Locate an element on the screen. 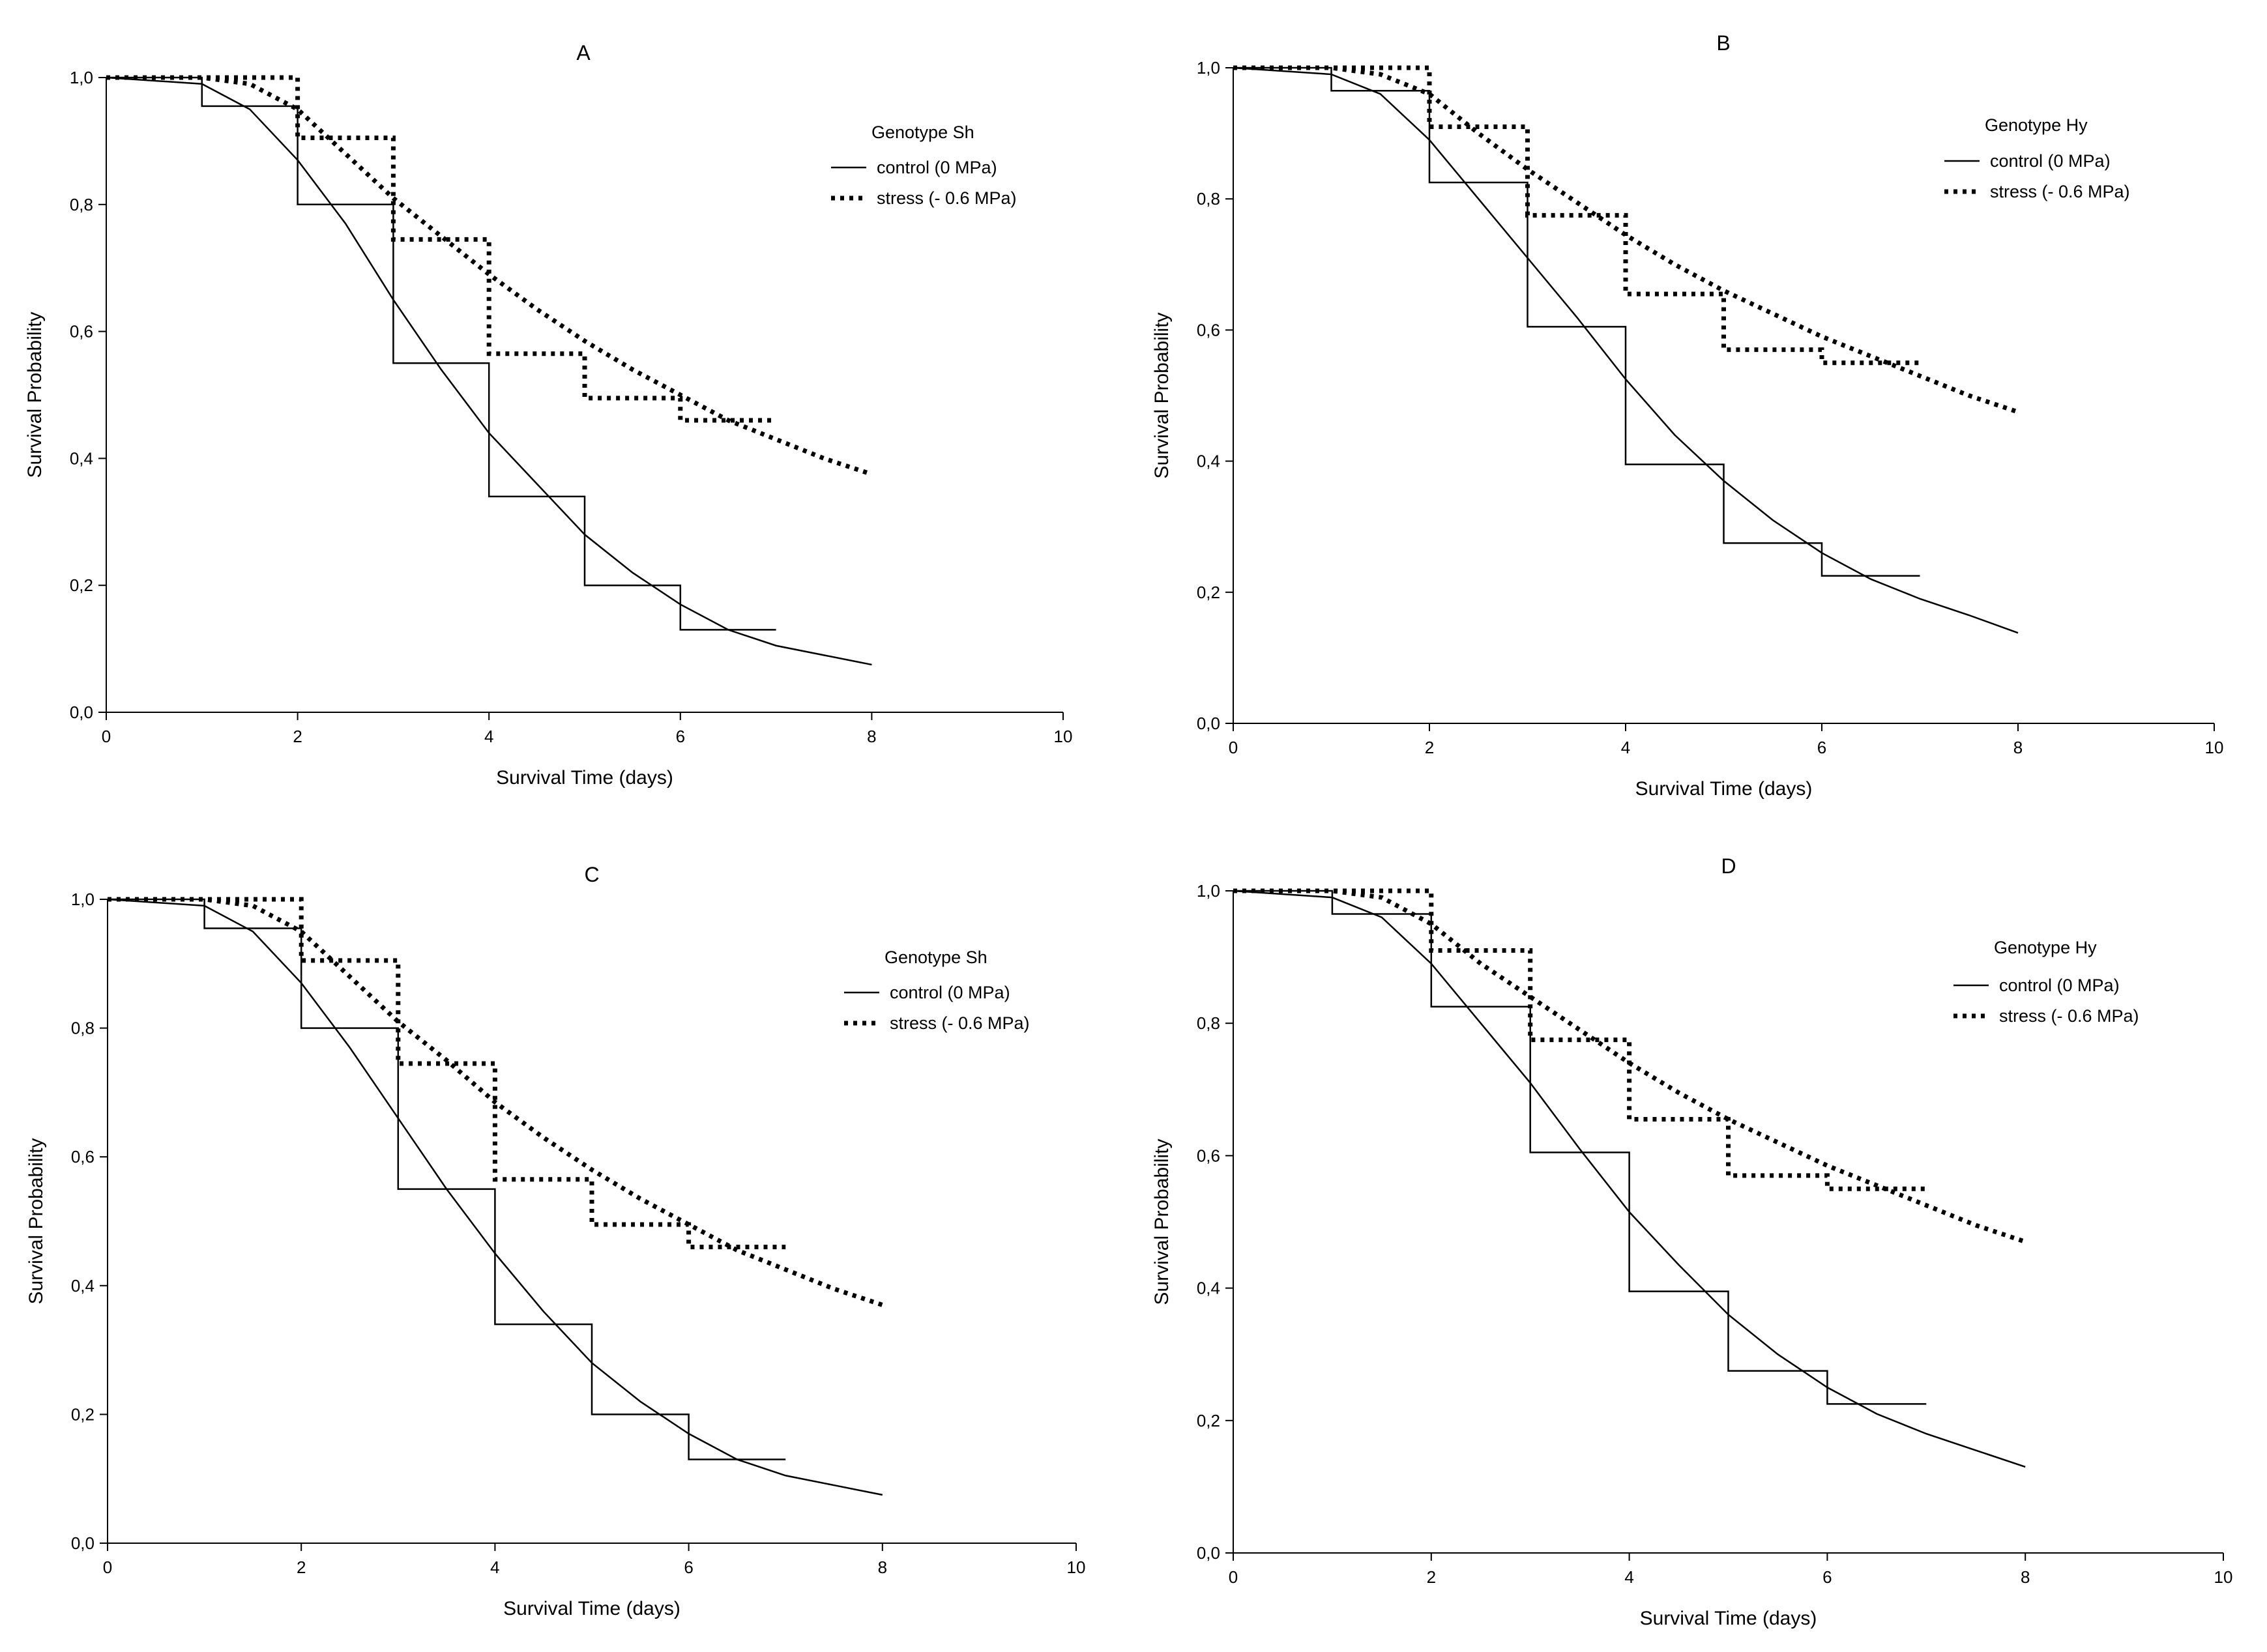 The height and width of the screenshot is (1652, 2267). panel-label: A is located at coordinates (583, 53).